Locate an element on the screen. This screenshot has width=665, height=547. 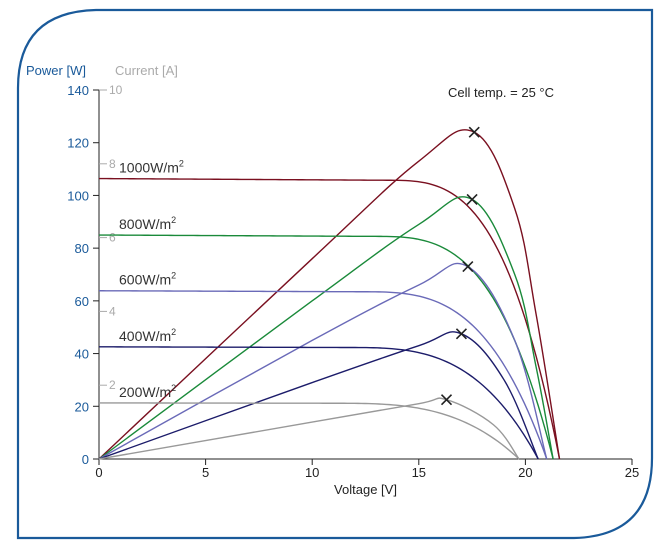
irradiance-label-s1000: 1000W/m2 is located at coordinates (151, 167).